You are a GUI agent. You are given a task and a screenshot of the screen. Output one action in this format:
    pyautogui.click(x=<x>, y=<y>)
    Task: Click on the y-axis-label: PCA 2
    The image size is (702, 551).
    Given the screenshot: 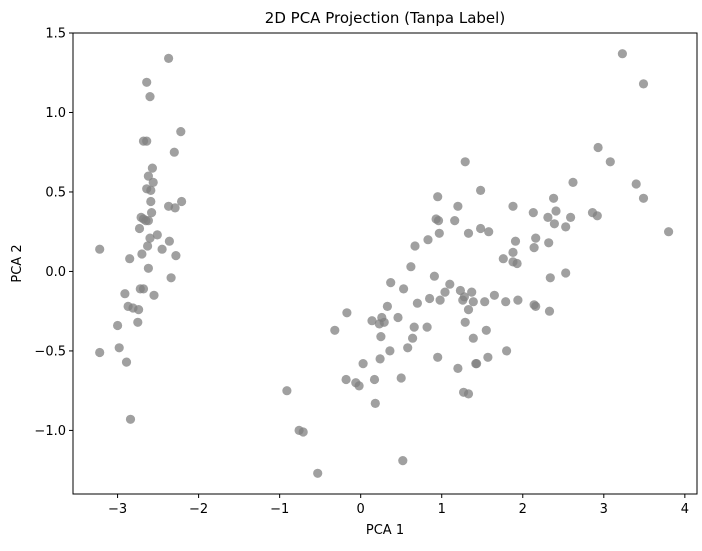 What is the action you would take?
    pyautogui.click(x=17, y=263)
    